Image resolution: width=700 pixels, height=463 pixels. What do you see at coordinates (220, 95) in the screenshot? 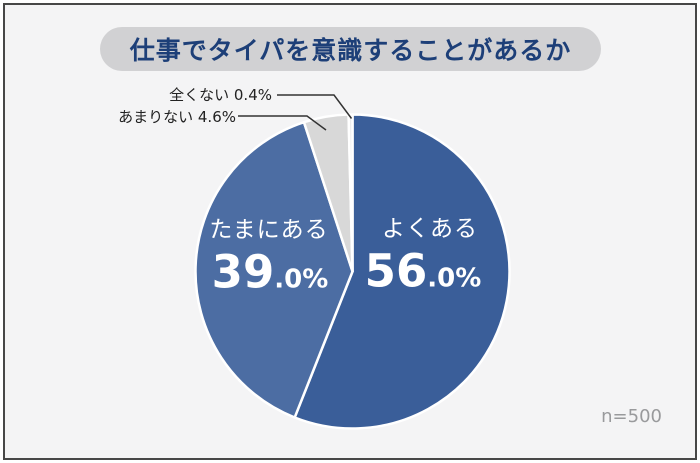
I see `callout-label-none: 全くない 0.4%` at bounding box center [220, 95].